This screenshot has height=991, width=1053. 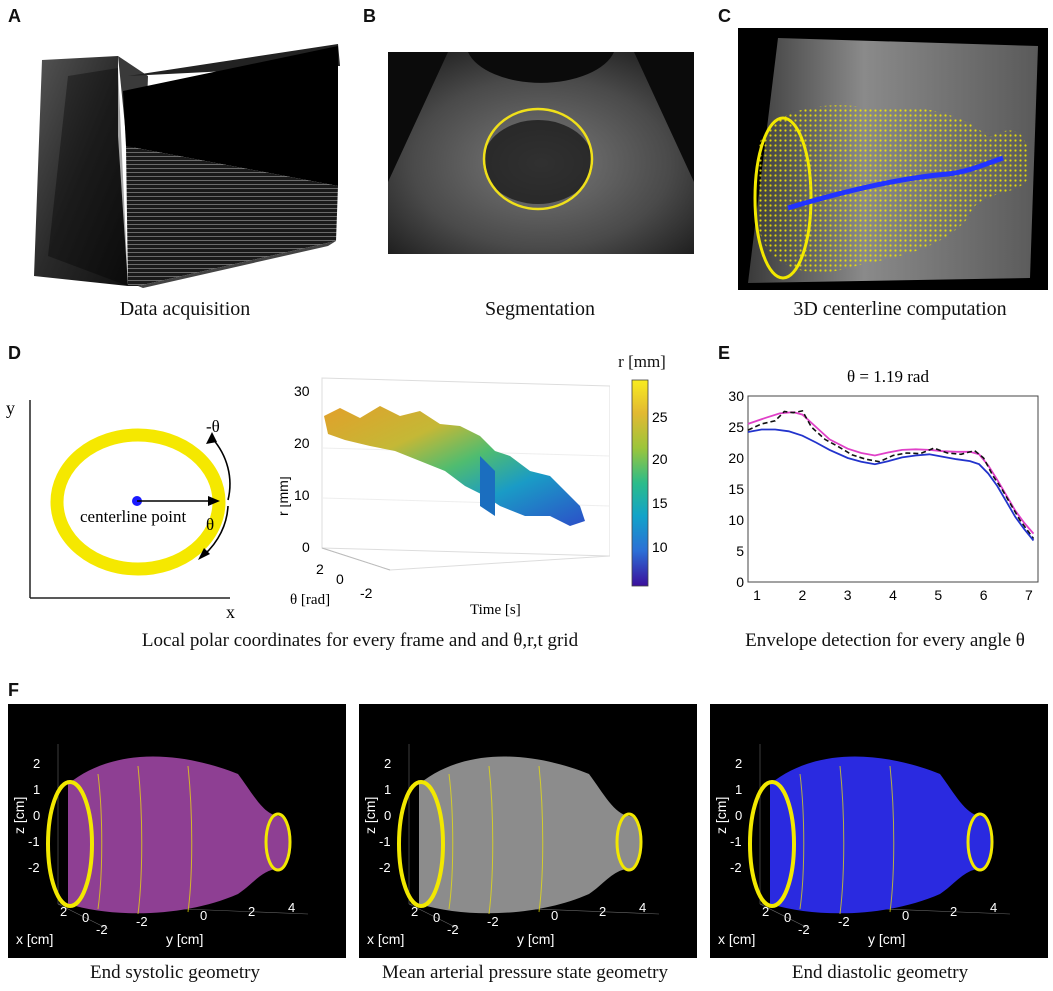 I want to click on surface-z-label: r [mm], so click(x=285, y=496).